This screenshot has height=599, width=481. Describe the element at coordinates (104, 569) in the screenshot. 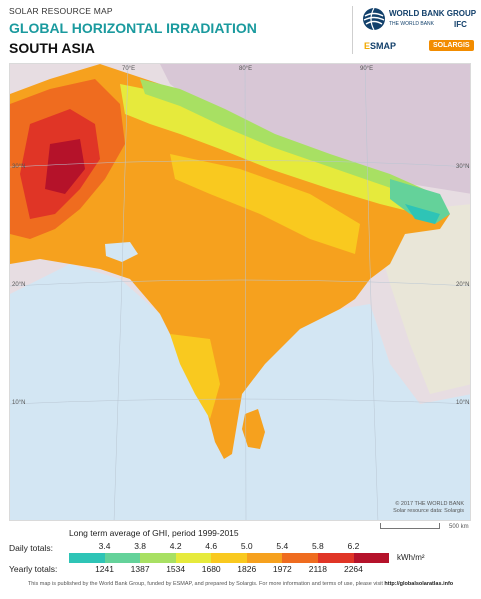

I see `yearly-tick-label: 1241` at that location.